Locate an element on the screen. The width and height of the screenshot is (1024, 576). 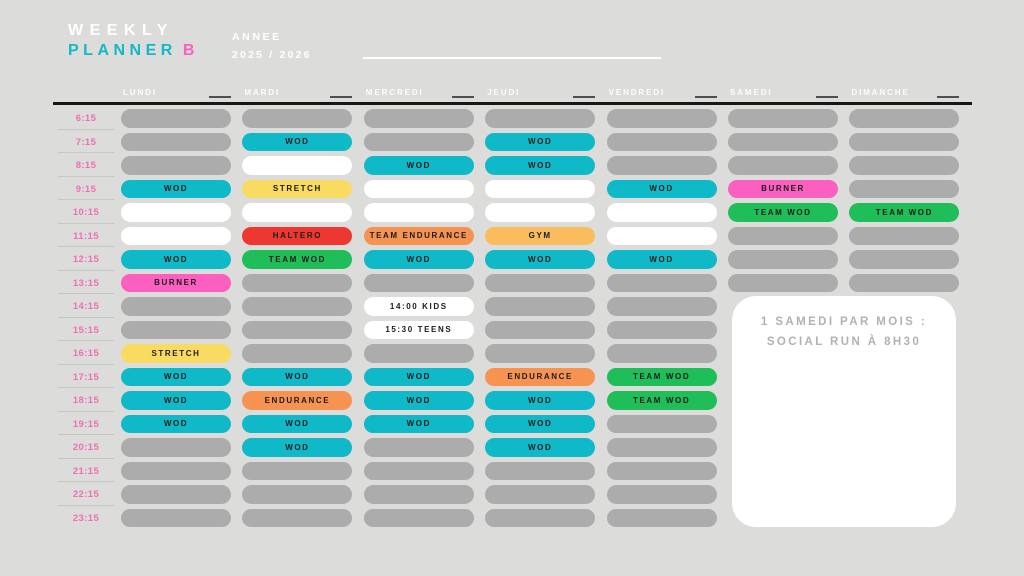
header-blank-line is located at coordinates (512, 58).